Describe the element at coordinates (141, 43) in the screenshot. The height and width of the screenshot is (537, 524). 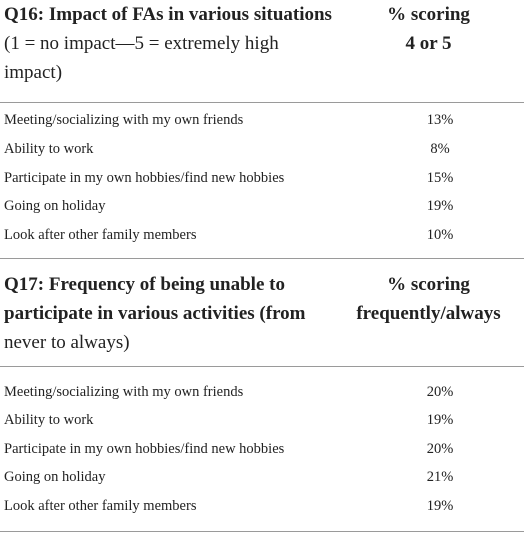
I see `q16-title-line-2: (1 = no impact—5 = extremely high` at that location.